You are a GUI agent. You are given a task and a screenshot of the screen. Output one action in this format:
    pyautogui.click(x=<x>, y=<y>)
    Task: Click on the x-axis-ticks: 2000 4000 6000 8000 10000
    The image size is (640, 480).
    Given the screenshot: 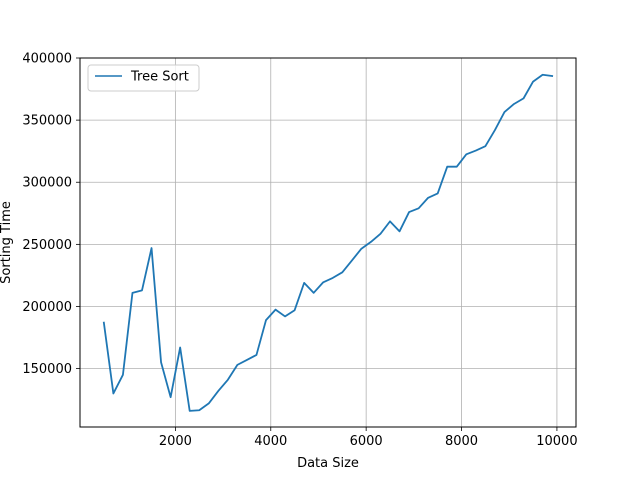 What is the action you would take?
    pyautogui.click(x=368, y=438)
    